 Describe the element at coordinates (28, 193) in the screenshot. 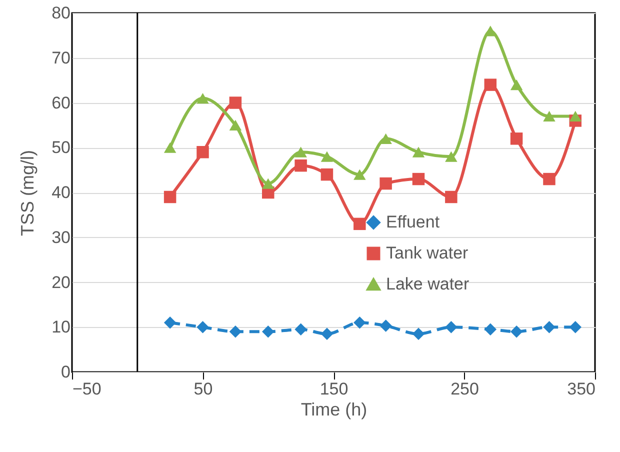

I see `y-axis-title: TSS (mg/l)` at that location.